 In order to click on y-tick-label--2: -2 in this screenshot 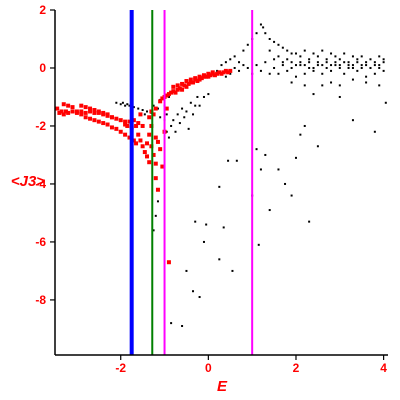, I will do `click(40, 126)`.